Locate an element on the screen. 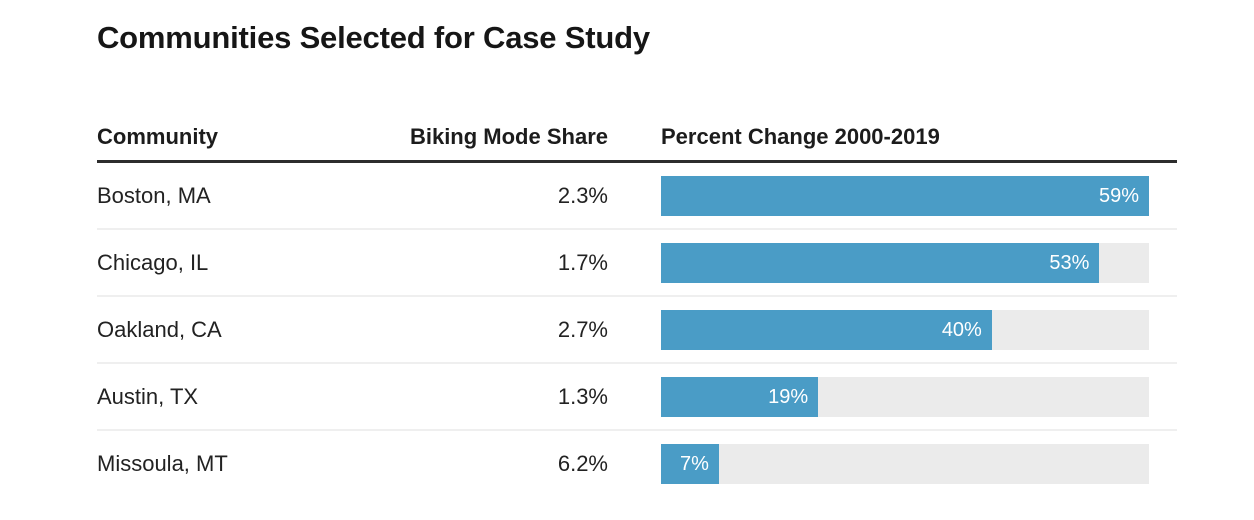  table-row: Oakland, CA 2.7% 40% is located at coordinates (637, 330).